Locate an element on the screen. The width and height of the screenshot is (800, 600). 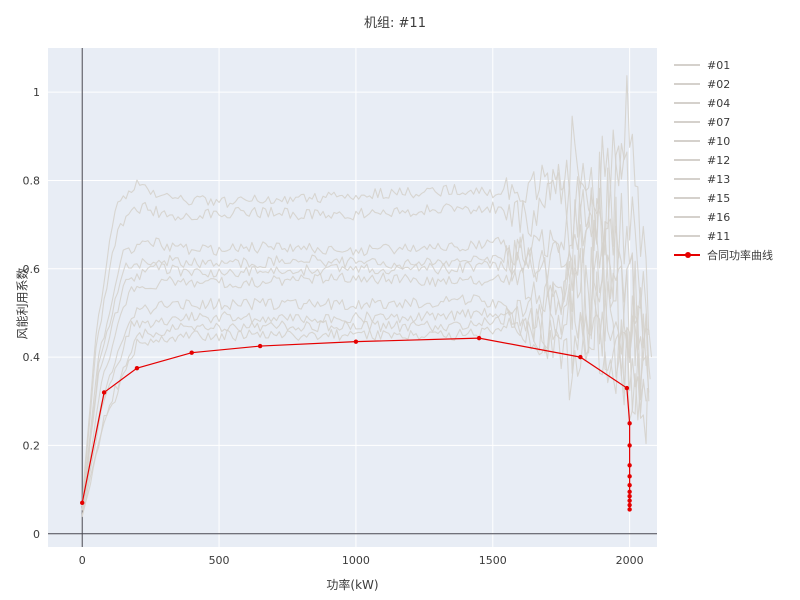
legend-item: 合同功率曲线 is located at coordinates (723, 255).